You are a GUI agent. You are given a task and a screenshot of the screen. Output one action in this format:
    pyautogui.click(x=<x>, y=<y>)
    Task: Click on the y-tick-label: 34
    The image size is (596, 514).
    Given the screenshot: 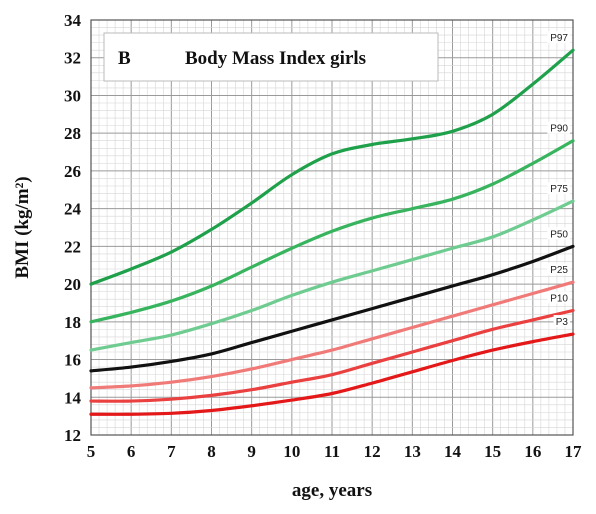 What is the action you would take?
    pyautogui.click(x=73, y=20)
    